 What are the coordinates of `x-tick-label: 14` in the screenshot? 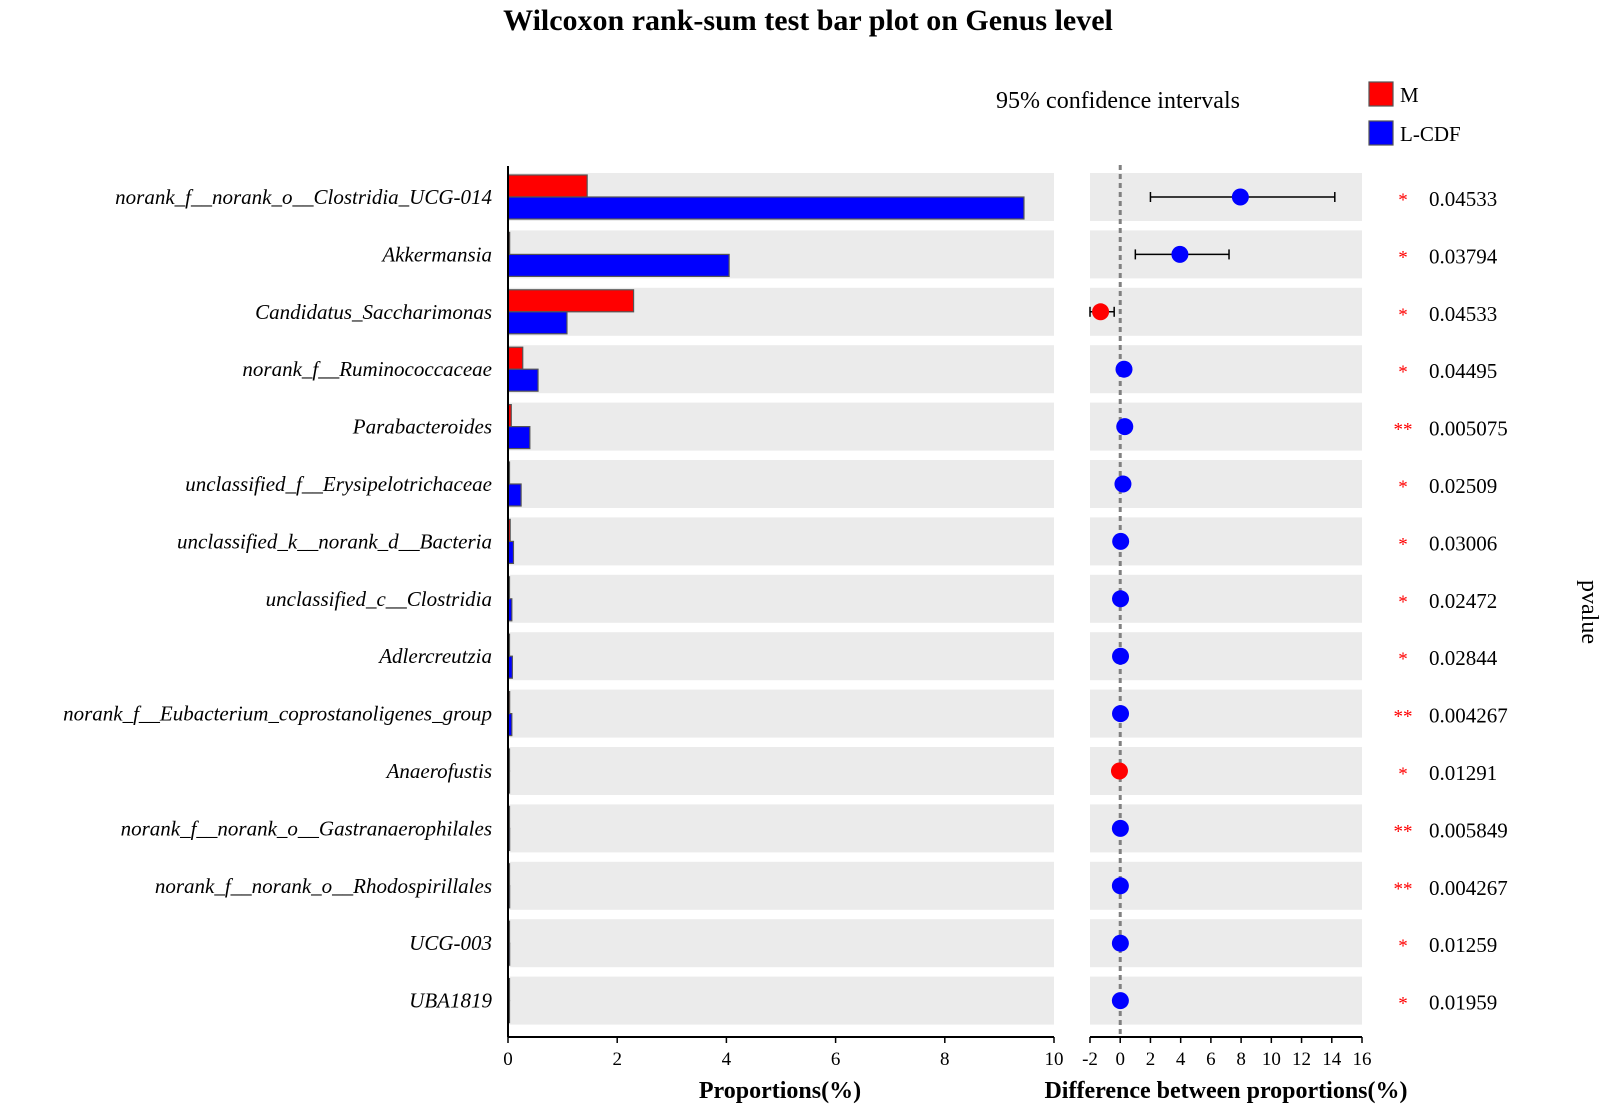 It's located at (1332, 1059).